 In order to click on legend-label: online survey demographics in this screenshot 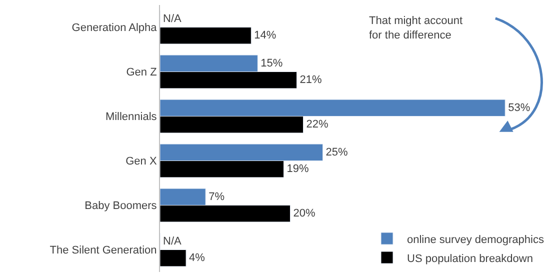, I will do `click(475, 240)`.